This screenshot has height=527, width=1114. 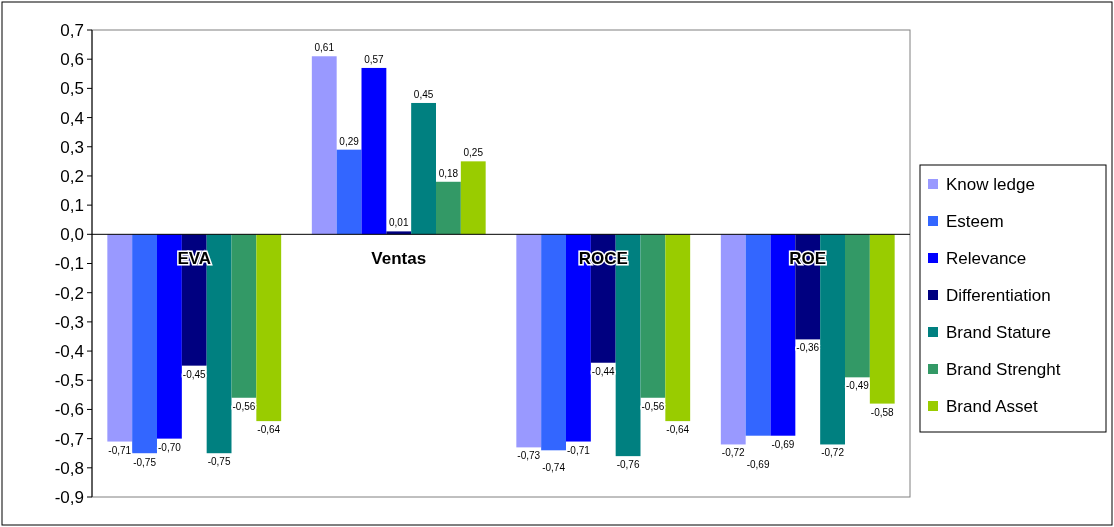 I want to click on data-label: -0,73, so click(x=529, y=456).